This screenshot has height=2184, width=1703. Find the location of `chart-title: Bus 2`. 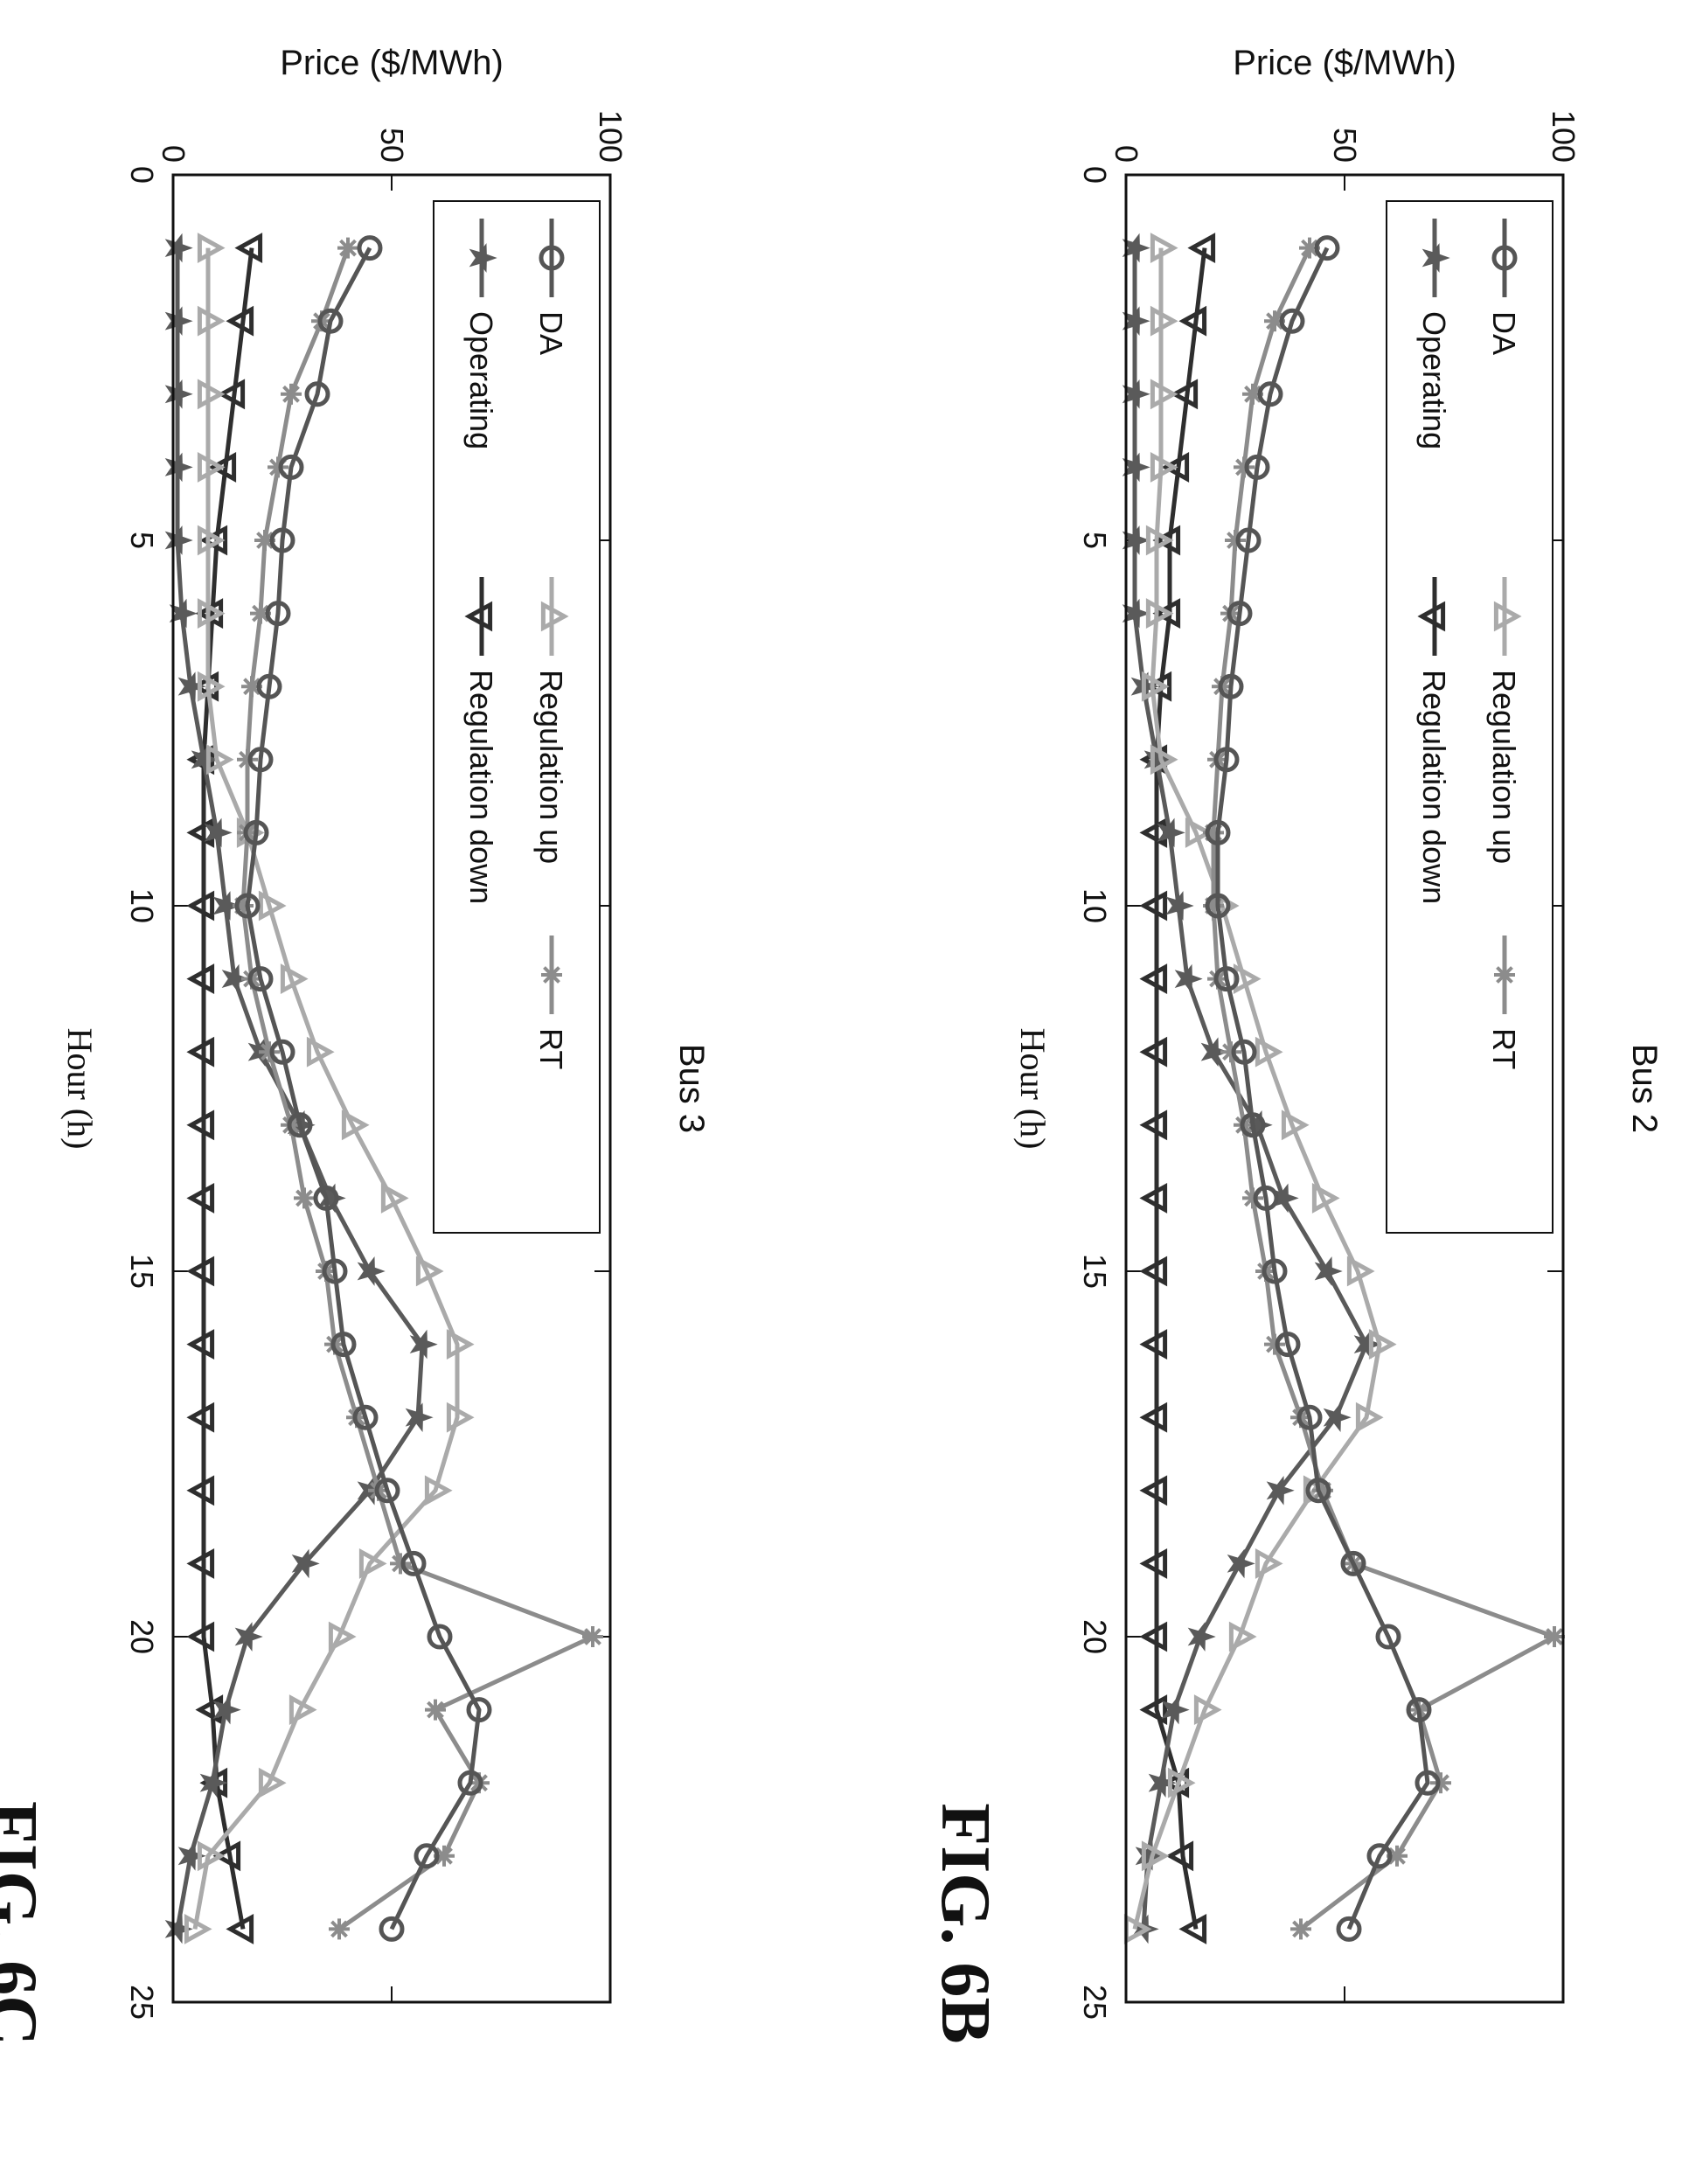

chart-title: Bus 2 is located at coordinates (1645, 1088).